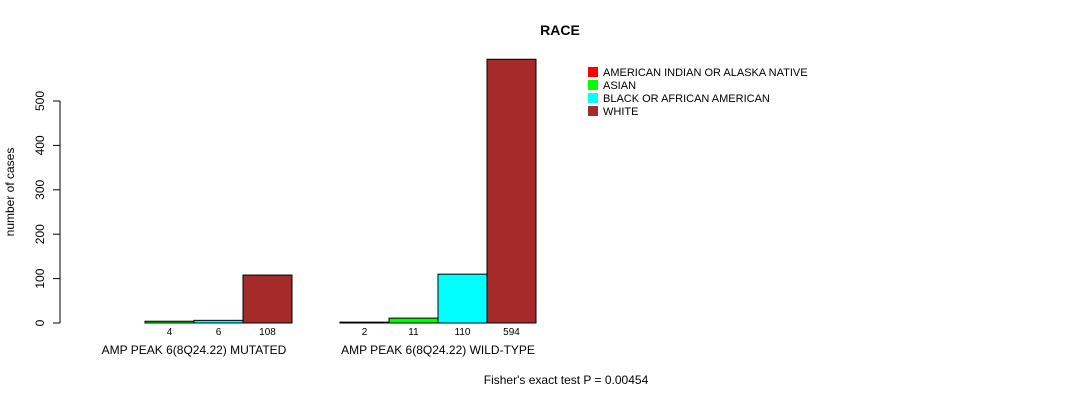 The width and height of the screenshot is (1090, 405). I want to click on legend-label: AMERICAN INDIAN OR ALASKA NATIVE, so click(705, 73).